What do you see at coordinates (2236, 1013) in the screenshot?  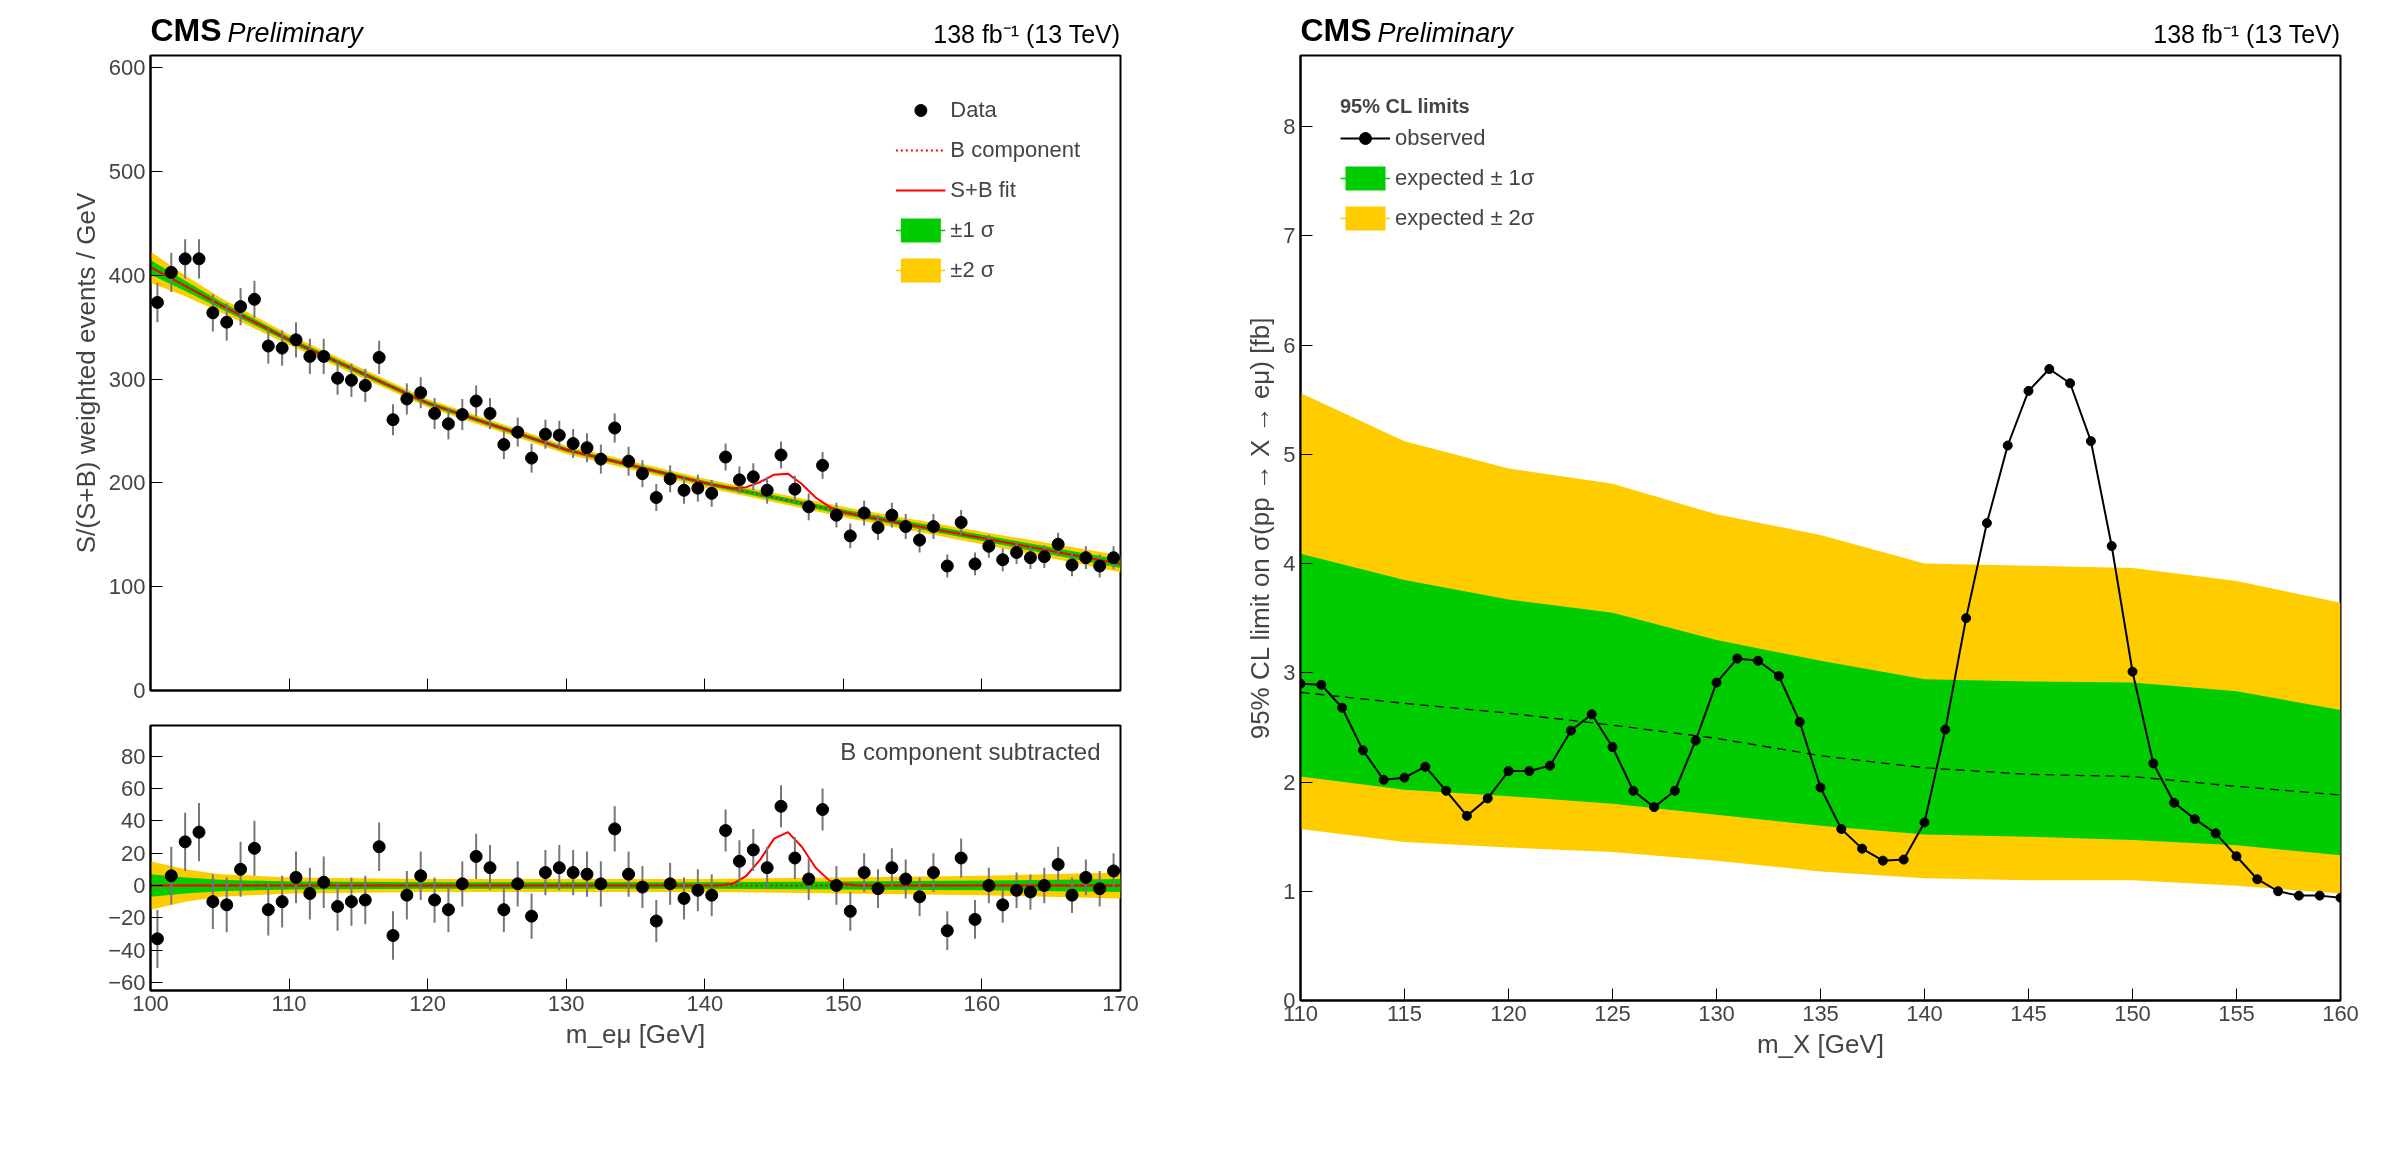 I see `x-tick-label: 155` at bounding box center [2236, 1013].